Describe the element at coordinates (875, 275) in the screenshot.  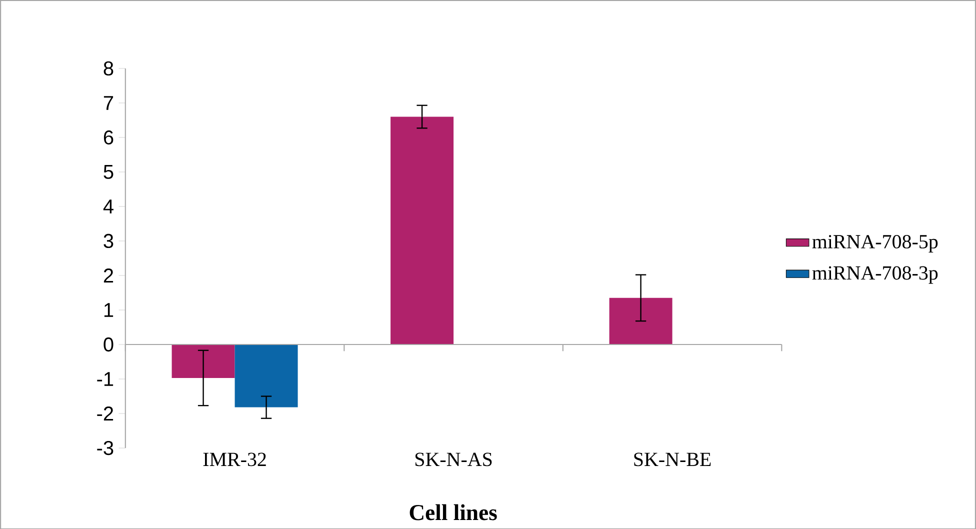
I see `legend-label: miRNA-708-3p` at that location.